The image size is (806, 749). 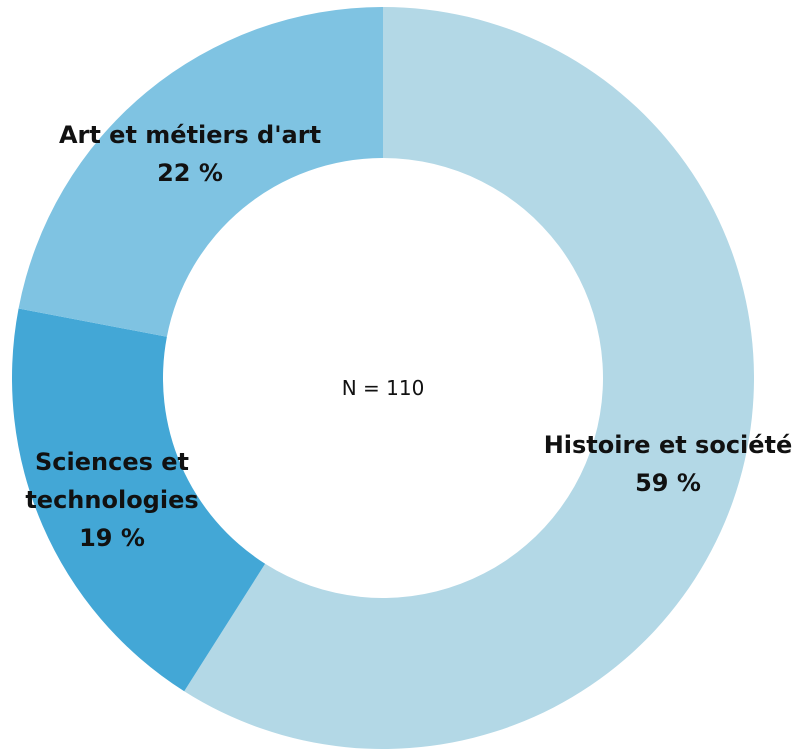 What do you see at coordinates (190, 173) in the screenshot?
I see `value-label: 22 %` at bounding box center [190, 173].